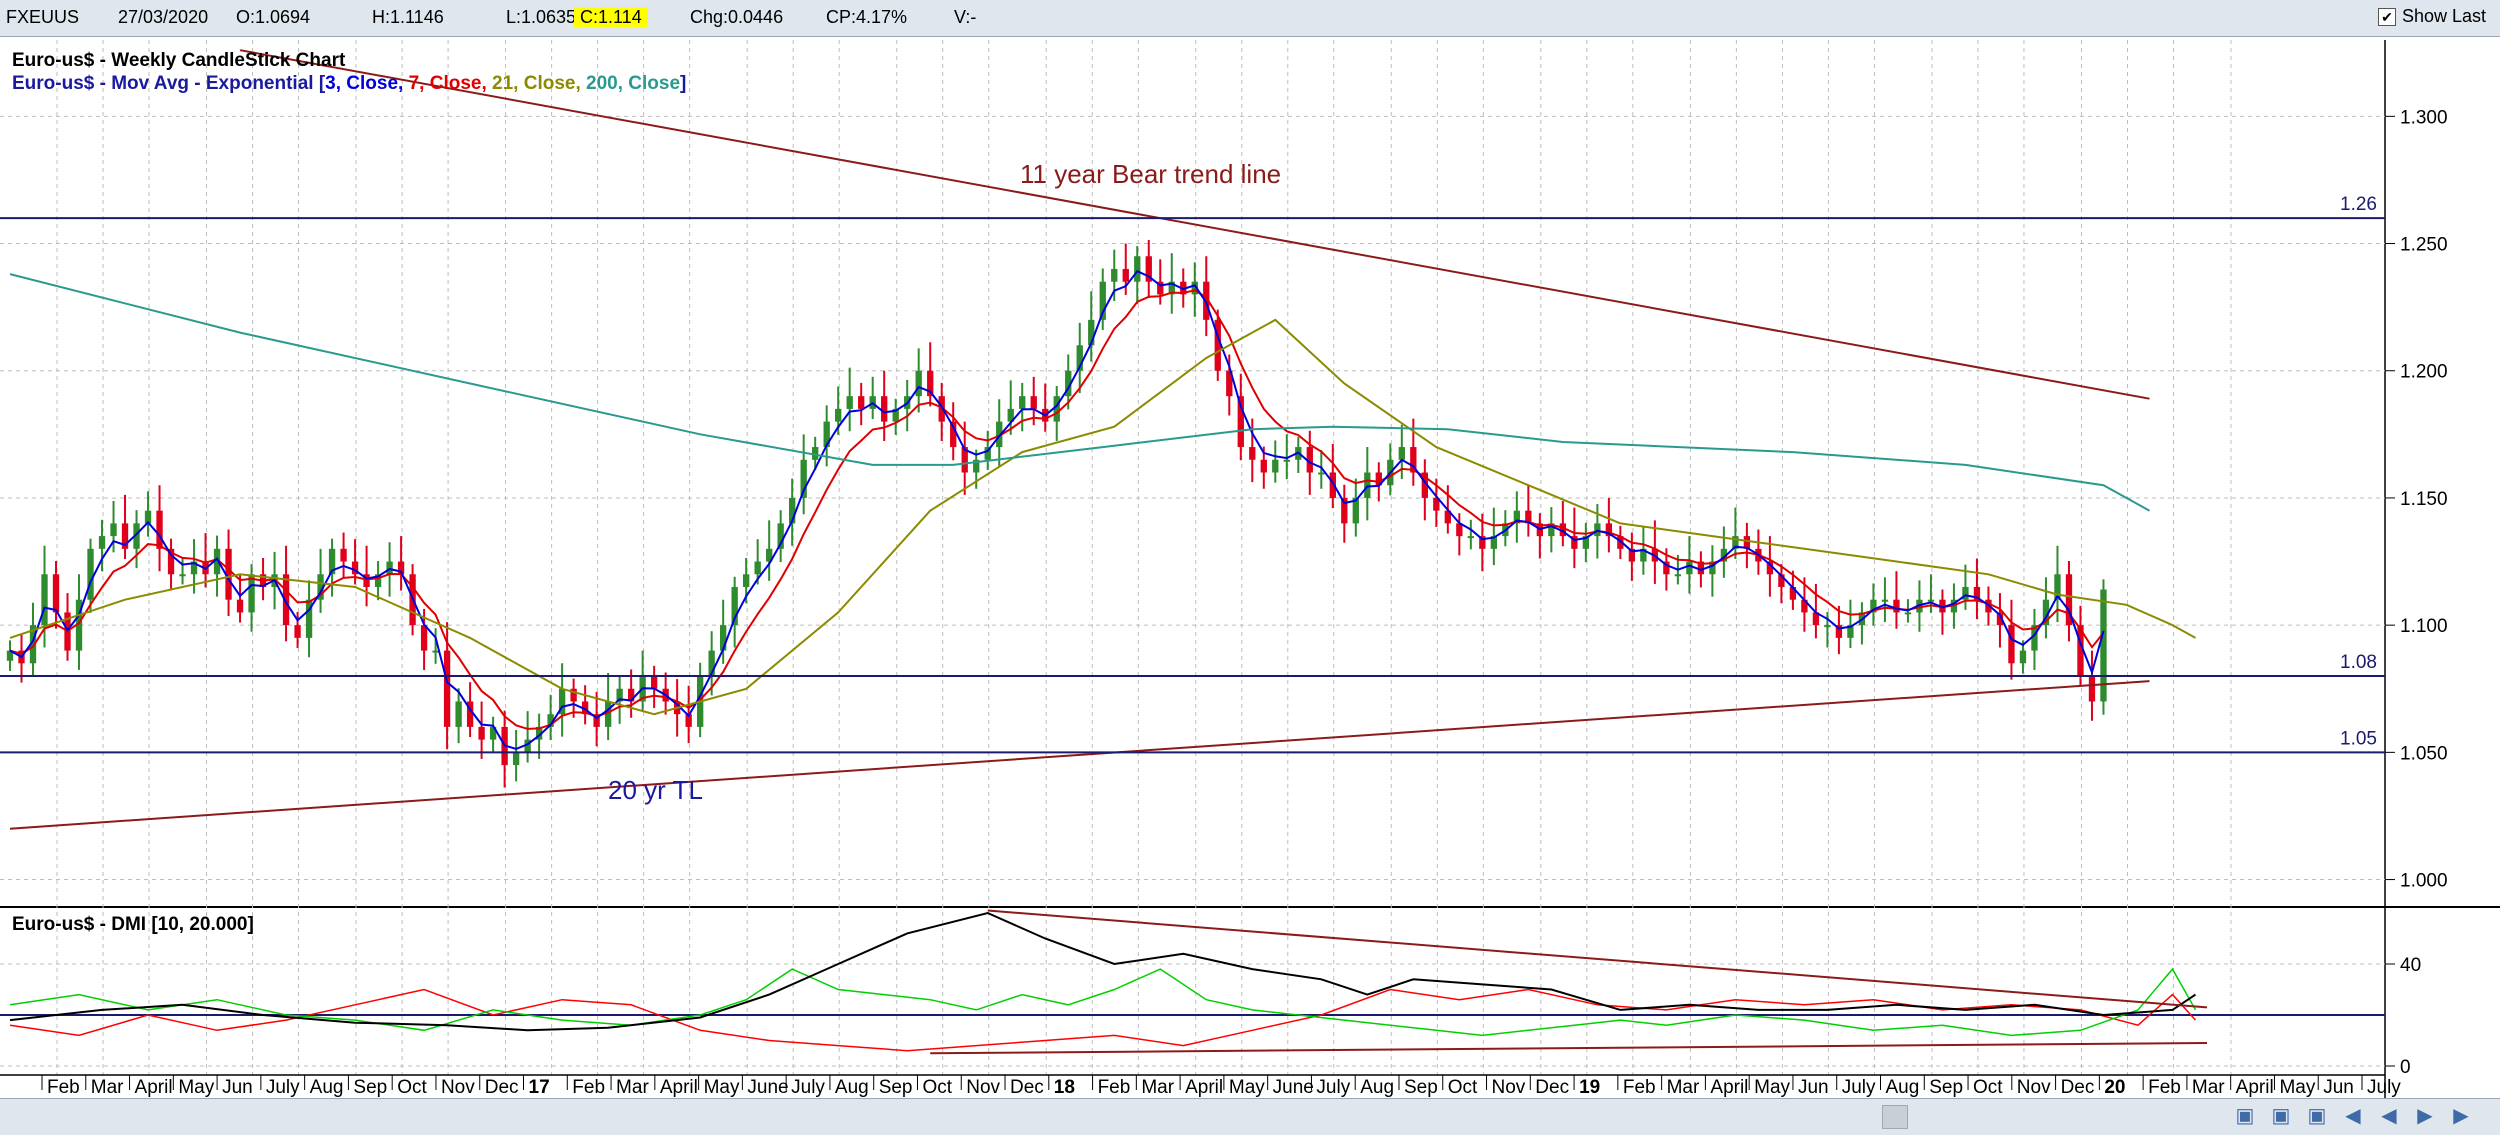 This screenshot has height=1135, width=2500. Describe the element at coordinates (867, 17) in the screenshot. I see `change-pct-value: CP:4.17%` at that location.